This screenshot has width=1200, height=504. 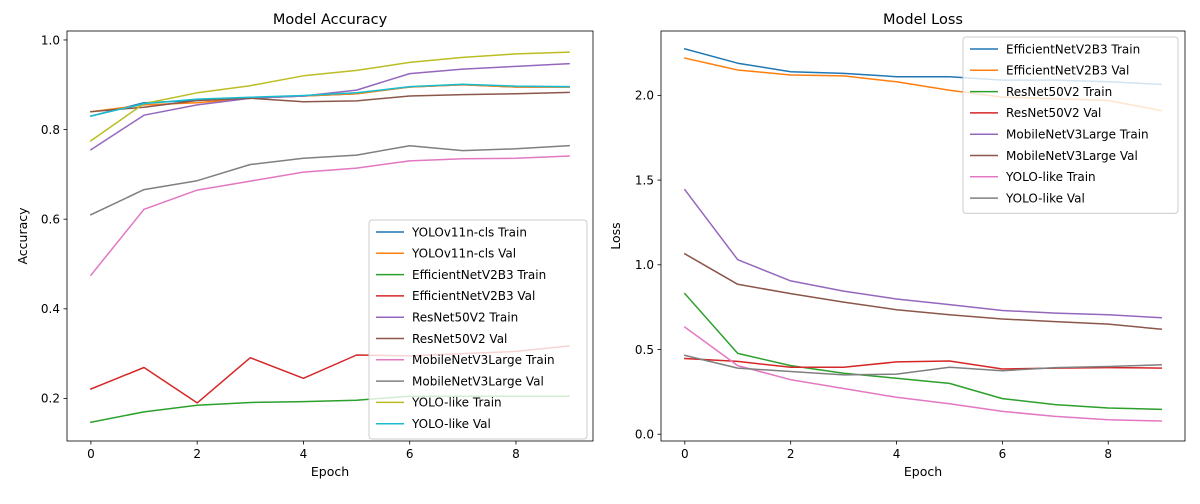 What do you see at coordinates (465, 318) in the screenshot?
I see `legend-label-4: ResNet50V2 Train` at bounding box center [465, 318].